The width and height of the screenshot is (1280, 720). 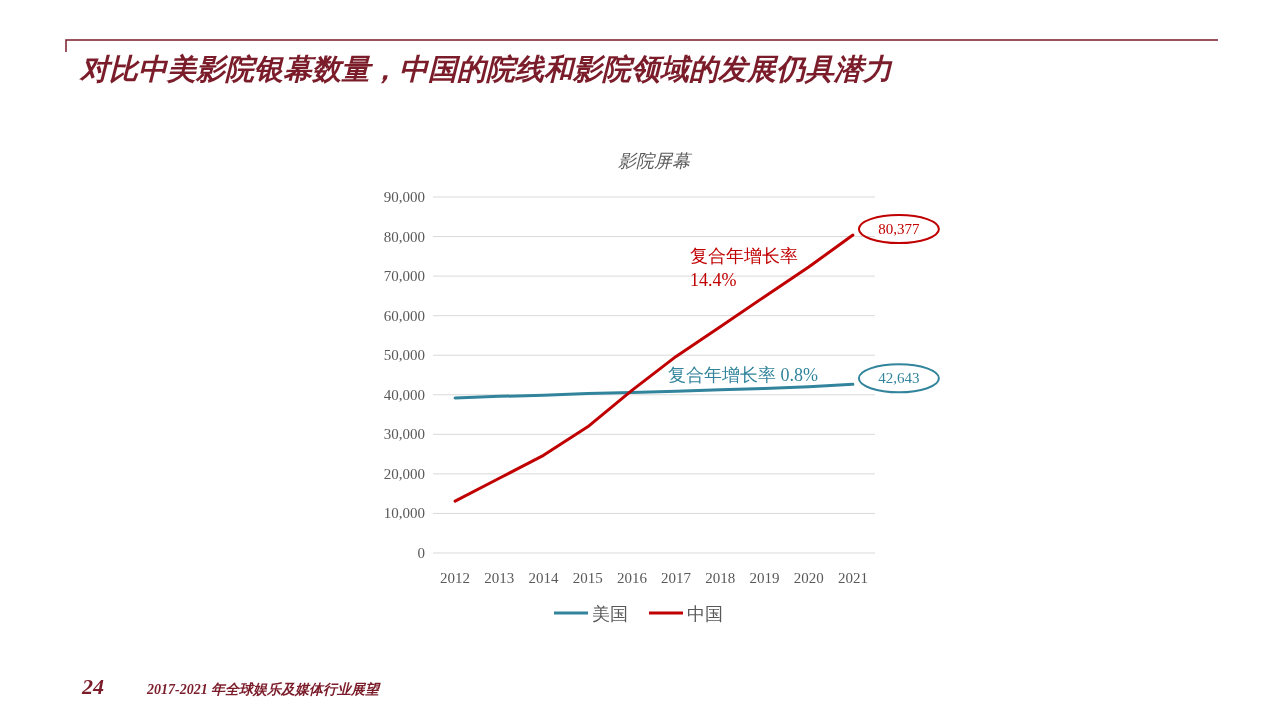 I want to click on y-tick-label: 0, so click(x=421, y=553).